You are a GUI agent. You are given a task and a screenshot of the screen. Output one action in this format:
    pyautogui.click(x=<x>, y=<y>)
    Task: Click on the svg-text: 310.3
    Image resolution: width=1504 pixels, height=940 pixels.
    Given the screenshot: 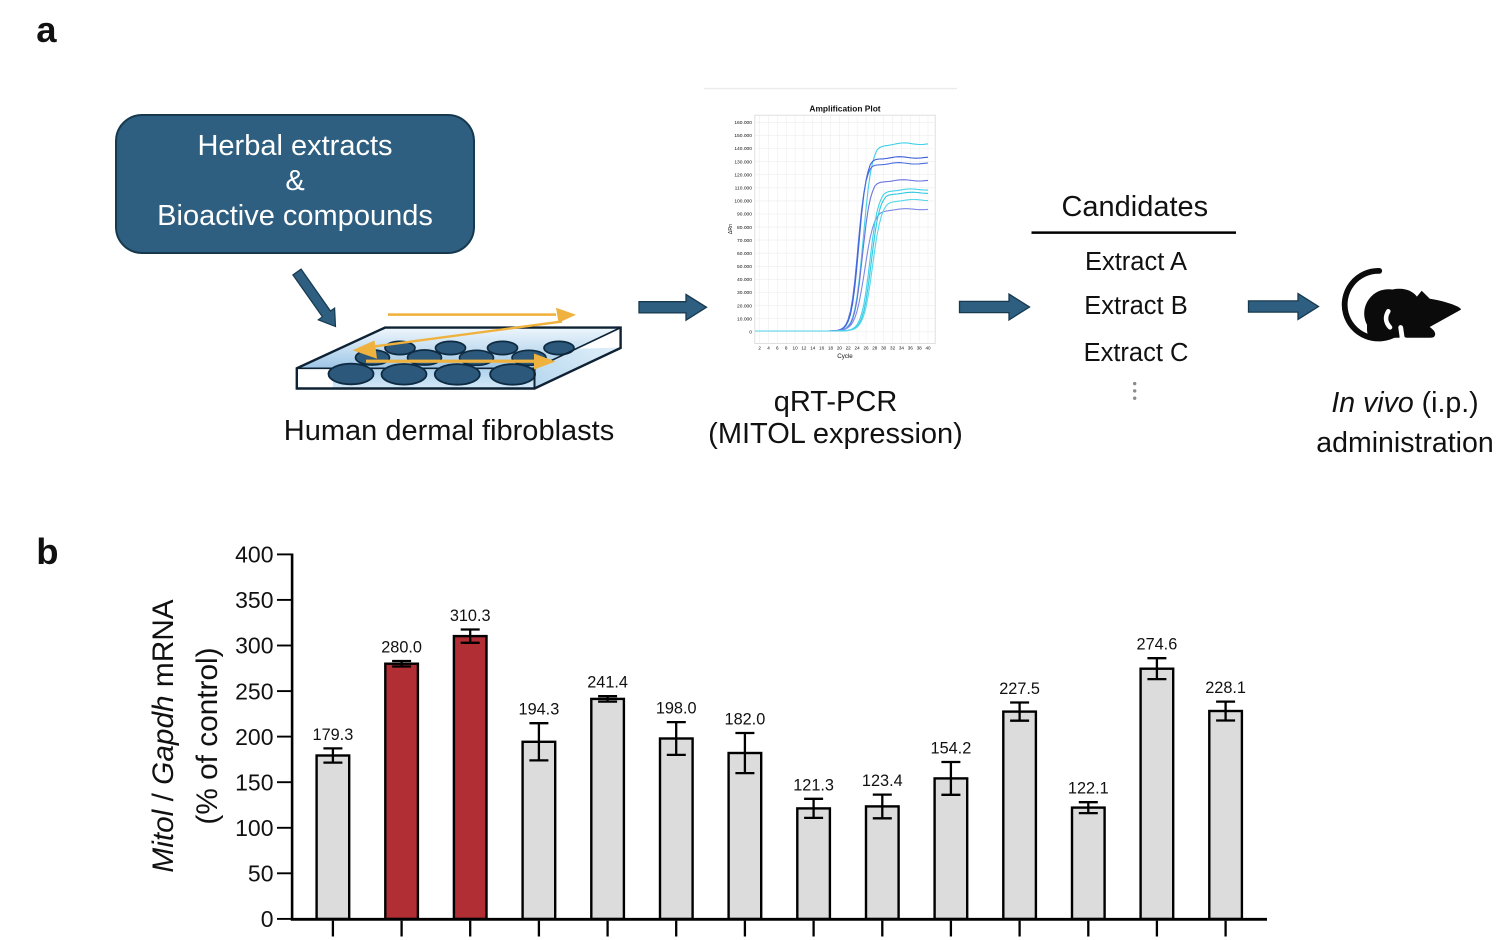 What is the action you would take?
    pyautogui.click(x=470, y=616)
    